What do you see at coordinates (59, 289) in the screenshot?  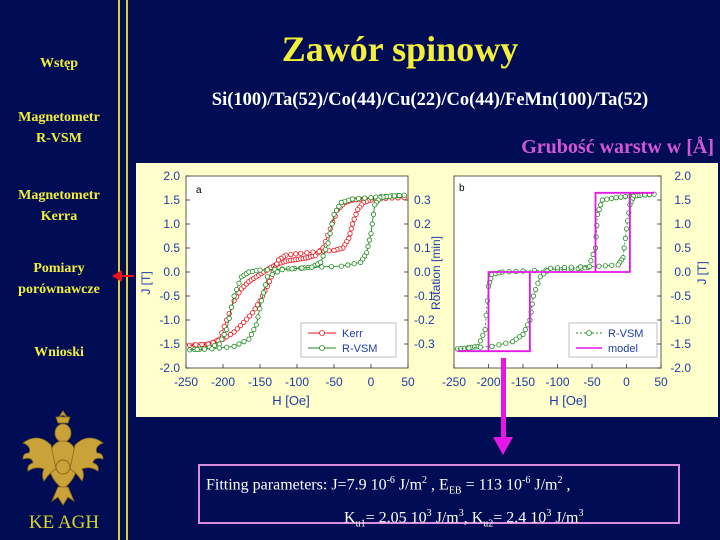 I see `nav-item-label: porównawcze` at bounding box center [59, 289].